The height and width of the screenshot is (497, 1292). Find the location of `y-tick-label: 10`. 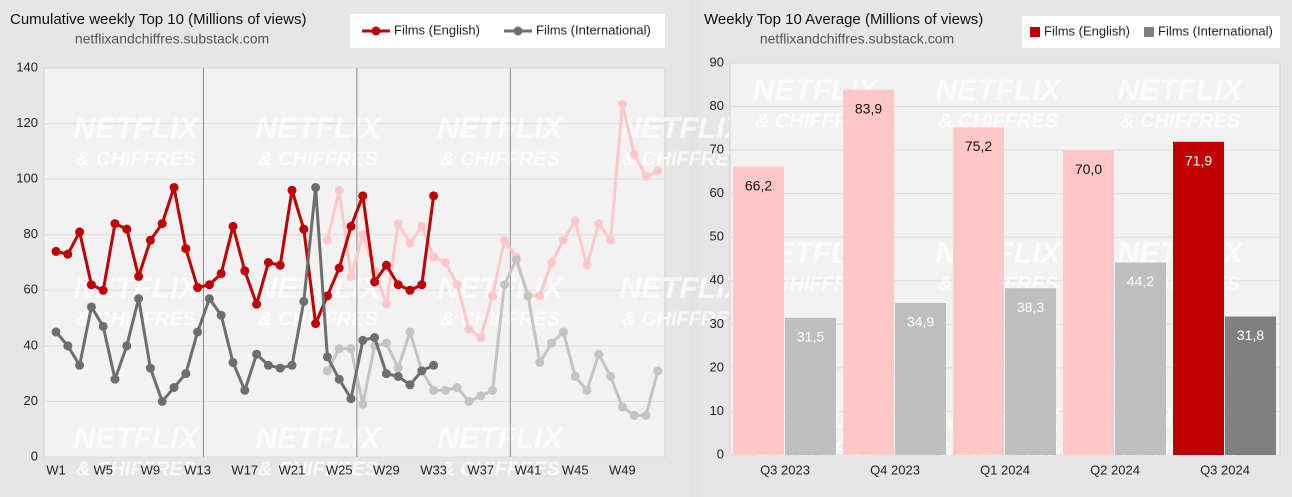

y-tick-label: 10 is located at coordinates (717, 410).